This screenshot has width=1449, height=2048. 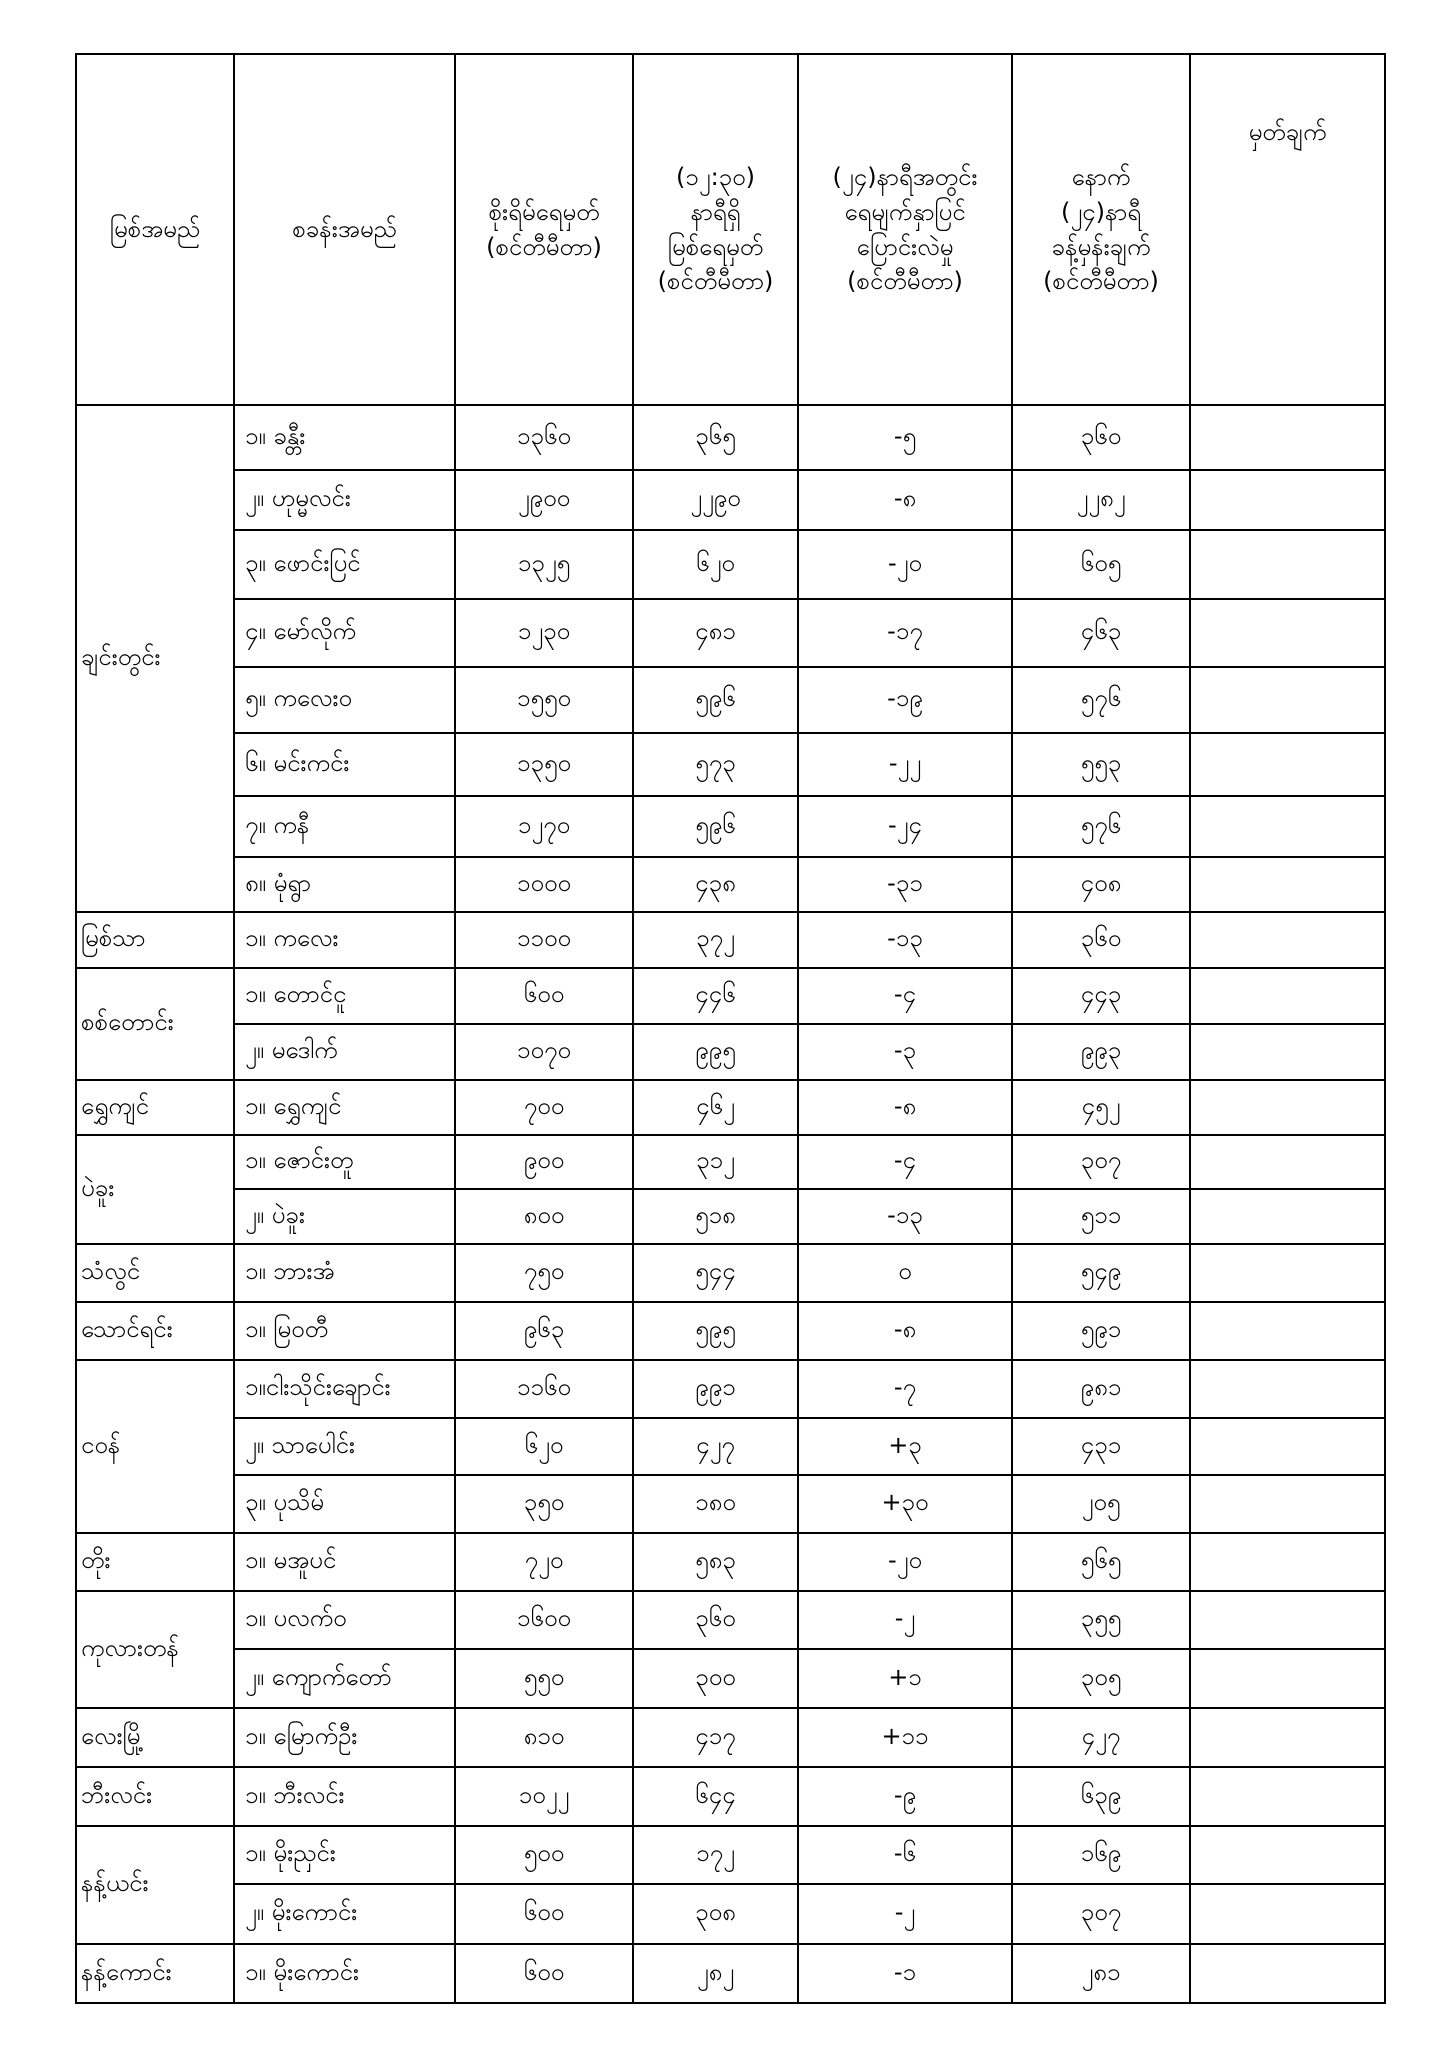 What do you see at coordinates (344, 1855) in the screenshot?
I see `station-name: ၁။ မိုးညှင်း` at bounding box center [344, 1855].